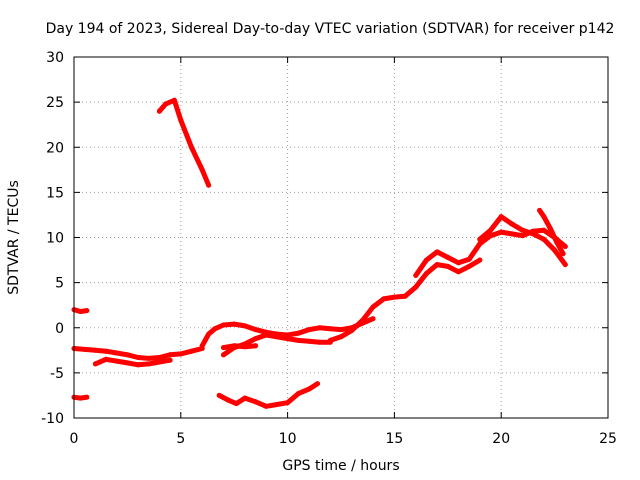  What do you see at coordinates (394, 439) in the screenshot?
I see `x-tick-label: 15` at bounding box center [394, 439].